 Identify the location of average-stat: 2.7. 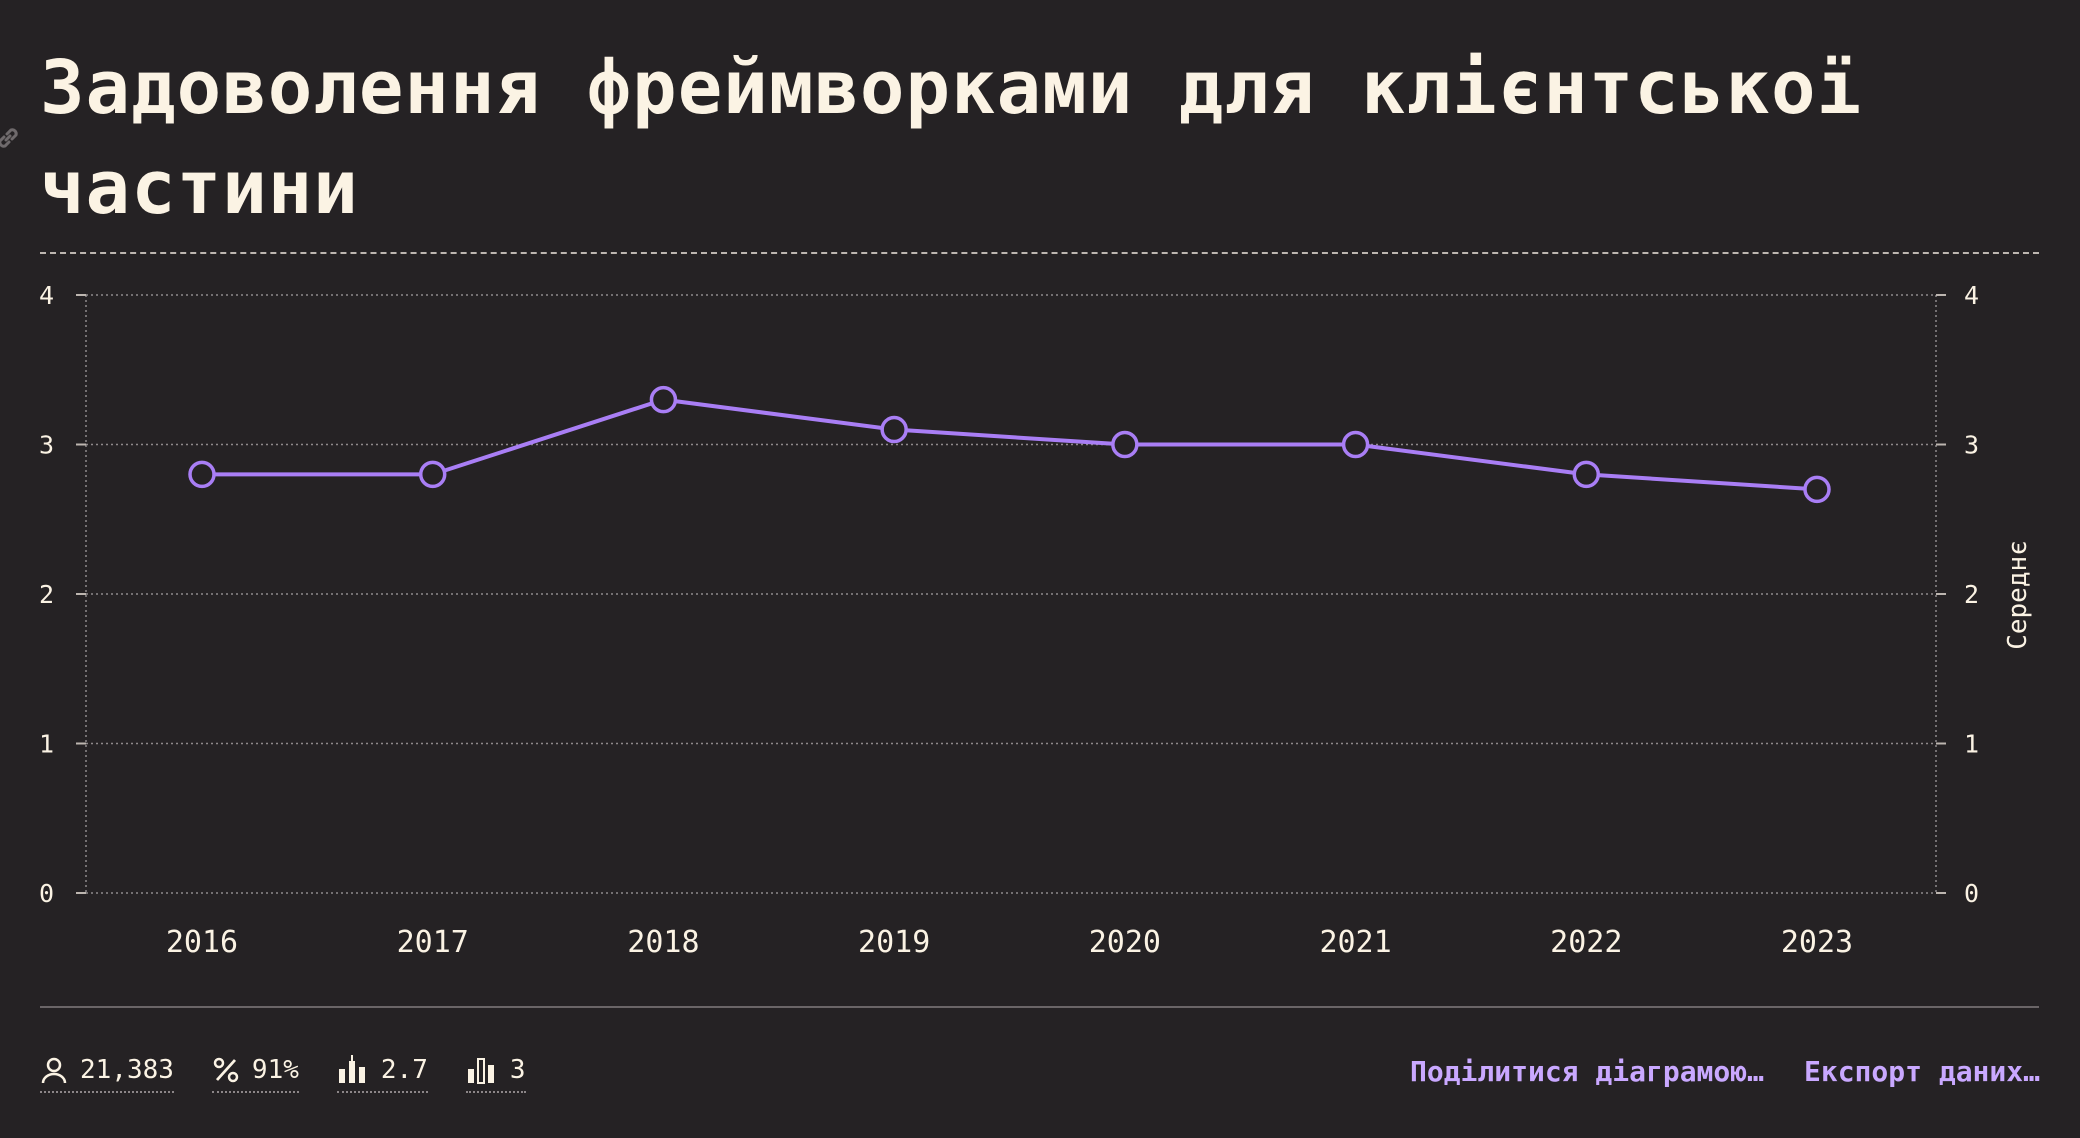
(382, 1074).